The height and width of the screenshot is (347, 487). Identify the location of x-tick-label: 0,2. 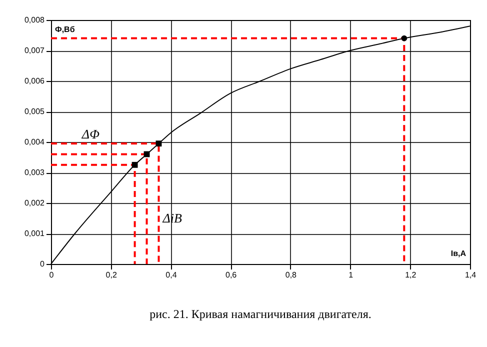
(112, 275).